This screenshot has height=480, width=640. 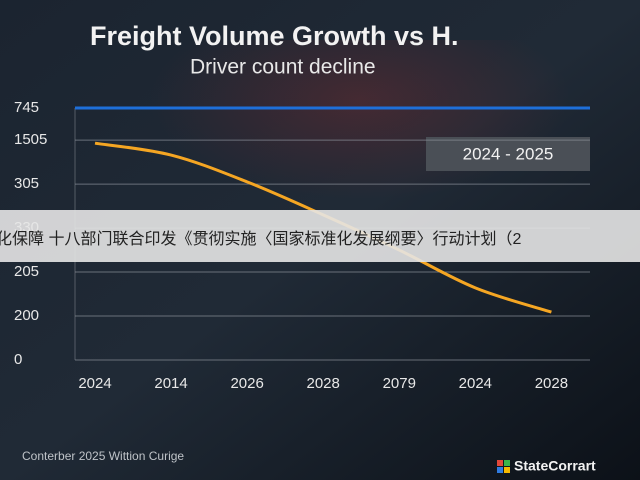 I want to click on x-tick-label: 2079, so click(x=399, y=383).